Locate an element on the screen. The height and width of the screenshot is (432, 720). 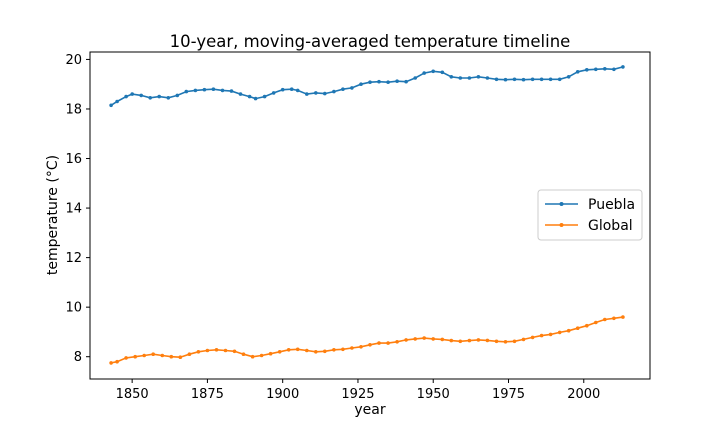
legend-label: Global is located at coordinates (610, 226).